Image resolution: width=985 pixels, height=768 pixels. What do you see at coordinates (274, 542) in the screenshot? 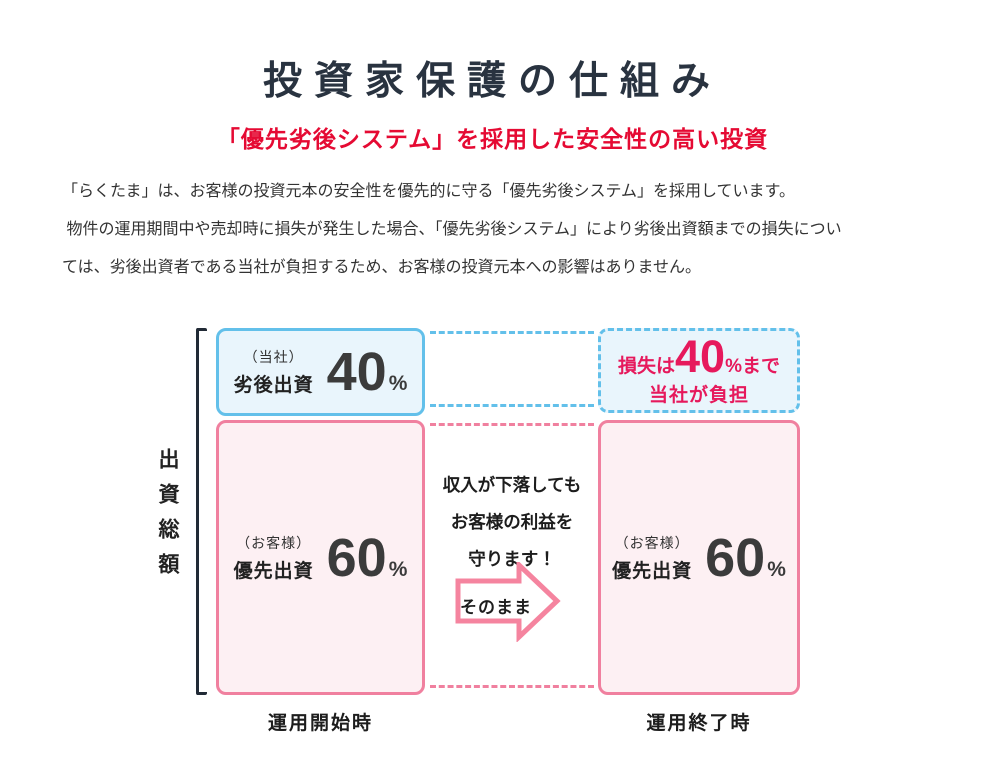
I see `senior-owner-label-start: （お客様）` at bounding box center [274, 542].